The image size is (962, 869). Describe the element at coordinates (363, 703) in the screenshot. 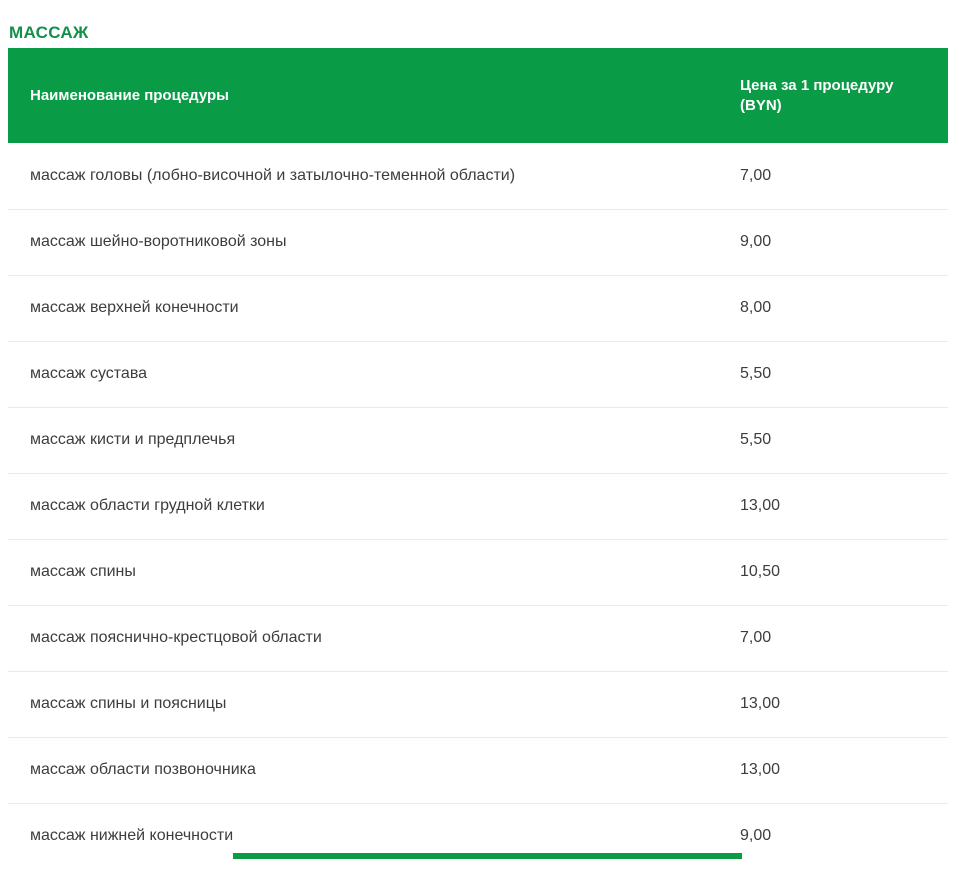

I see `procedure-name-cell: массаж спины и поясницы` at that location.